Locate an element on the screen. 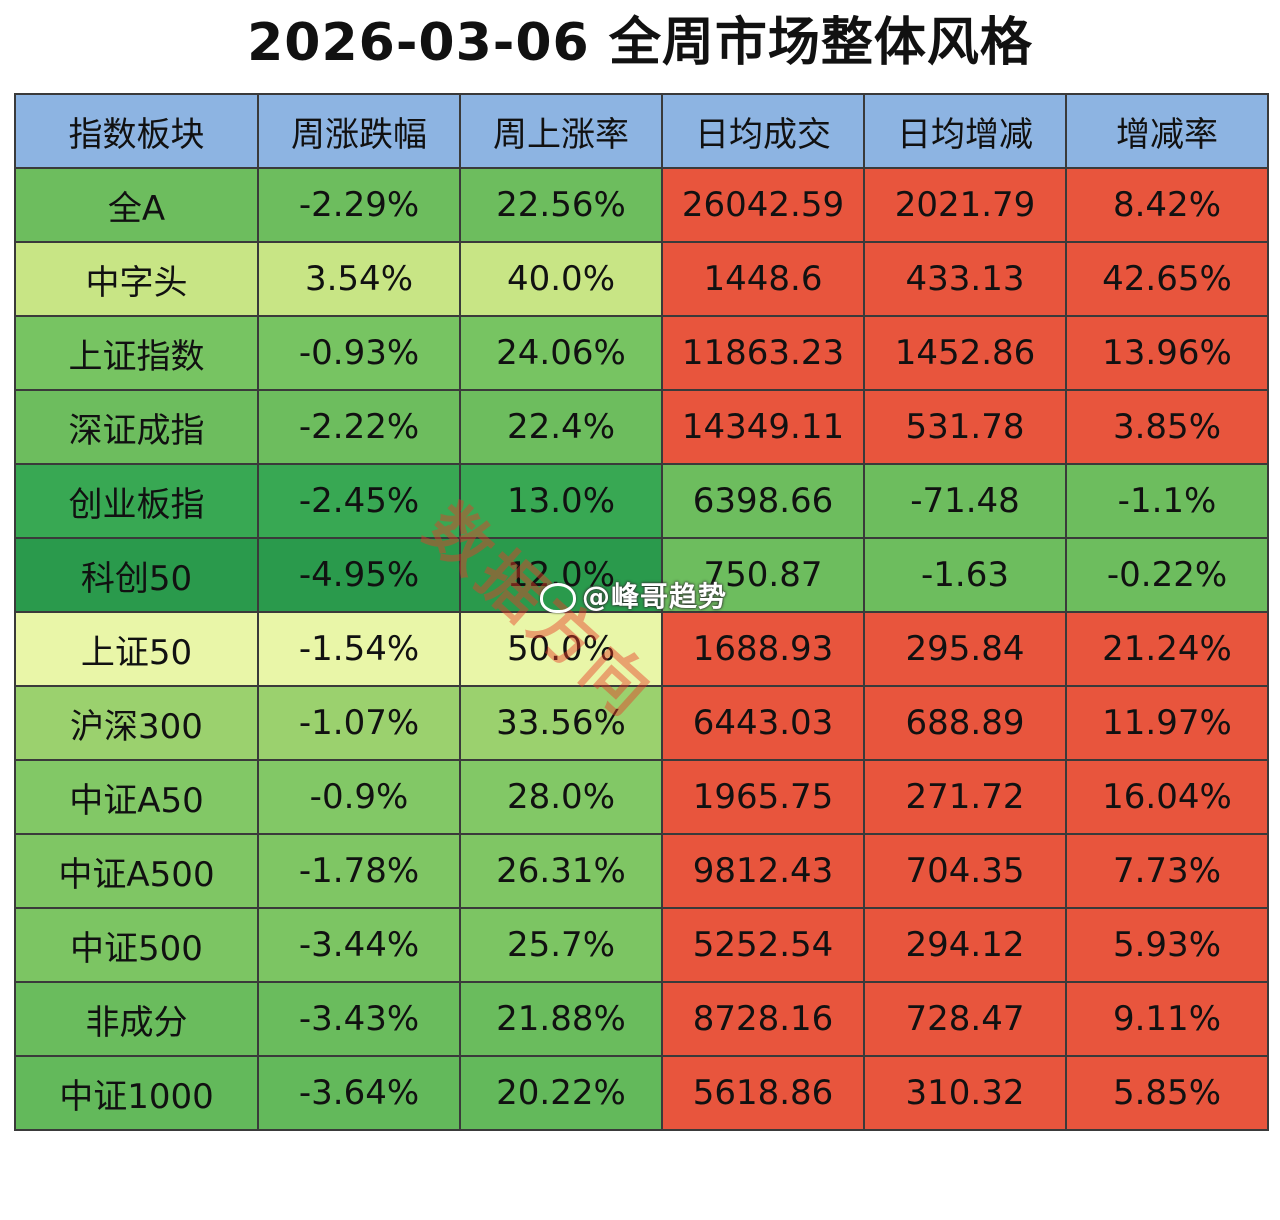 This screenshot has width=1280, height=1220. cell-weekly-change: -0.93% is located at coordinates (359, 353).